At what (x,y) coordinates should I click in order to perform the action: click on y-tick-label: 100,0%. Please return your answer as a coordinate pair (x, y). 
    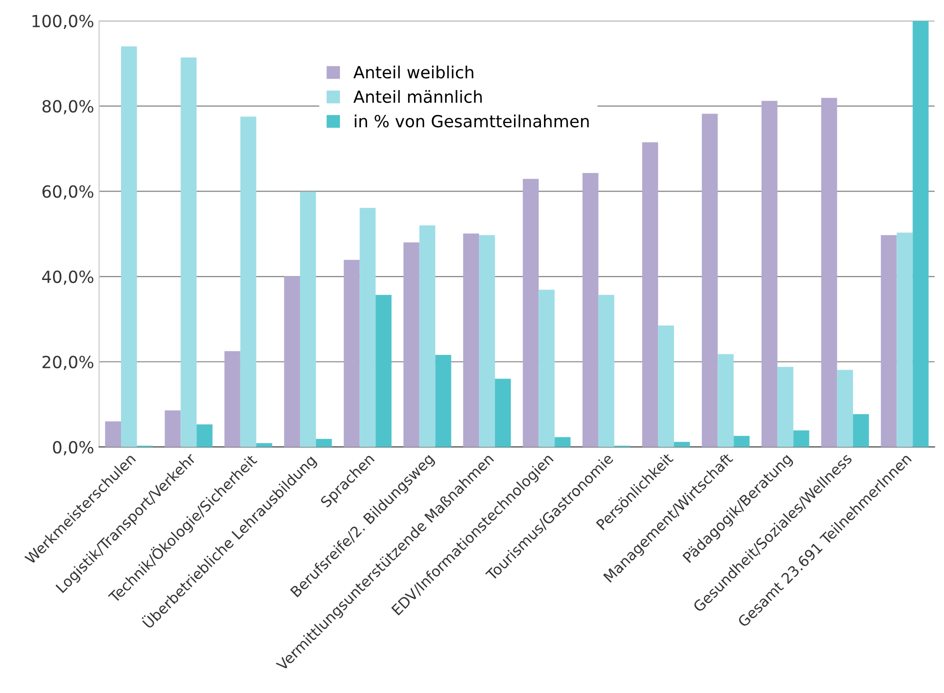
    Looking at the image, I should click on (63, 22).